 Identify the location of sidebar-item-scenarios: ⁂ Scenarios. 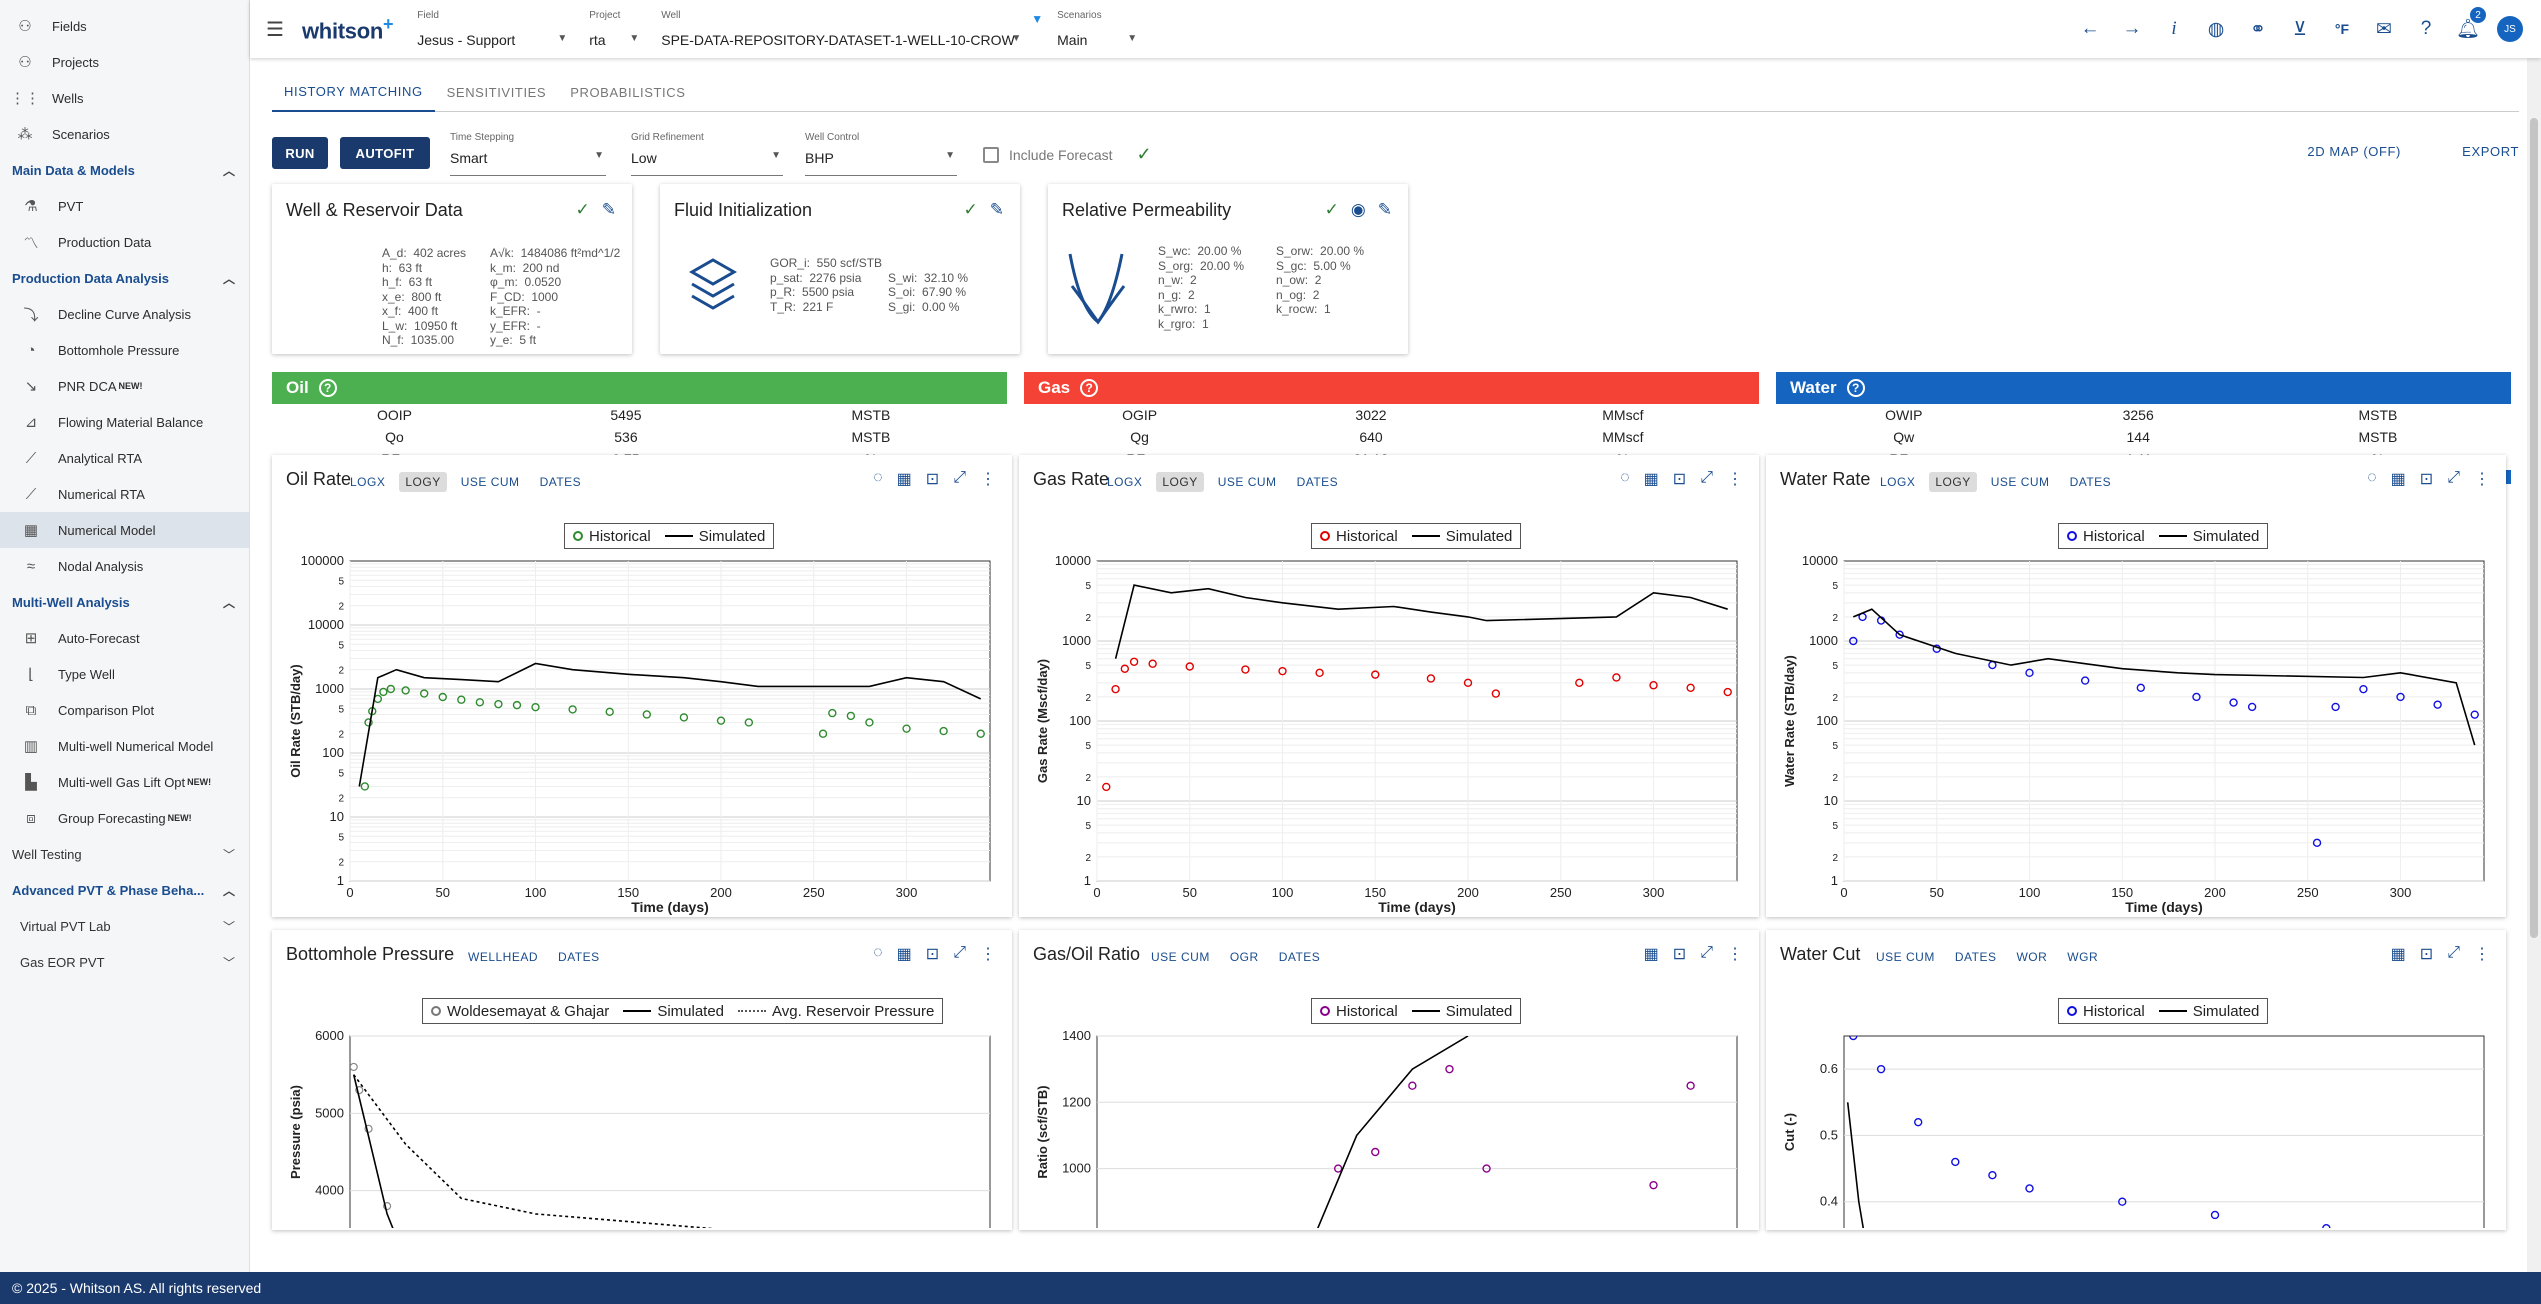
(124, 134).